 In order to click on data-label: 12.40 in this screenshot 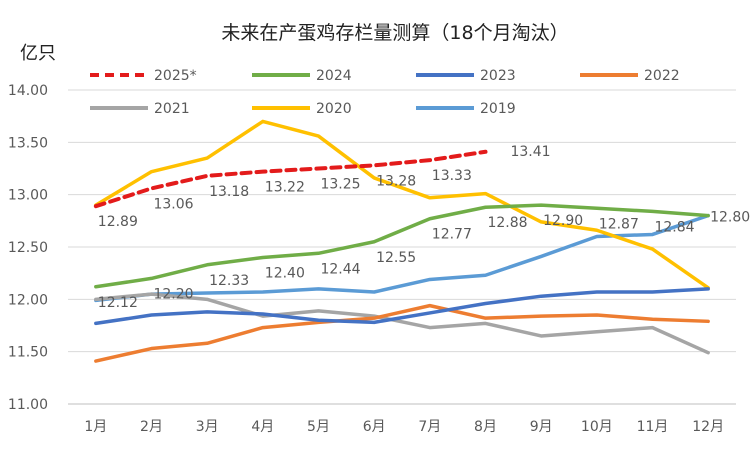, I will do `click(285, 273)`.